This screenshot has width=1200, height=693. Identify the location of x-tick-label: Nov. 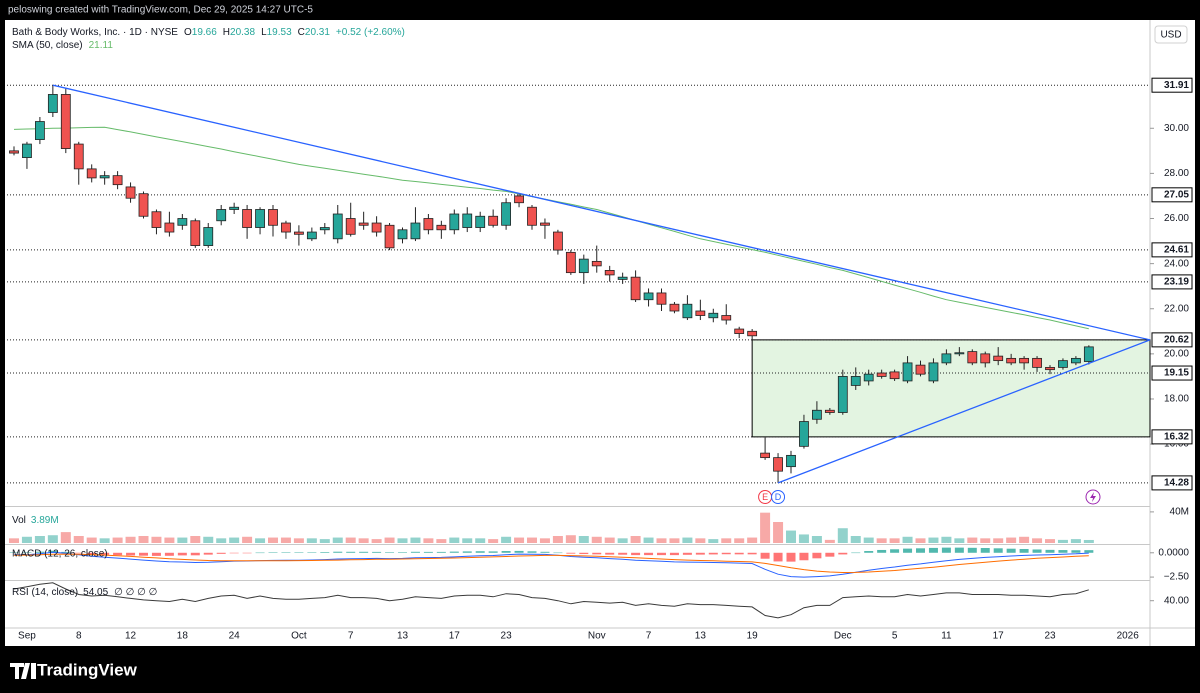
(597, 636).